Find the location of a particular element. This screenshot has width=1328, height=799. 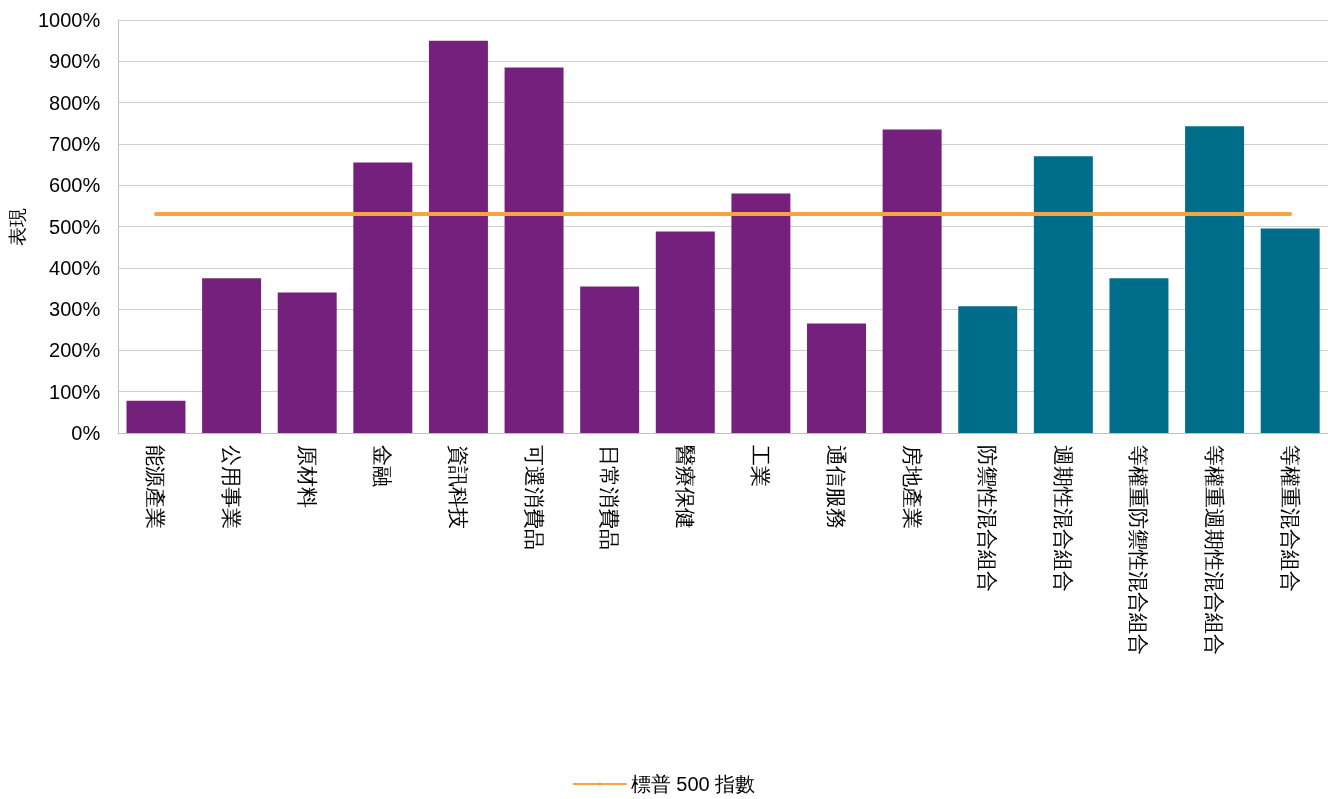

y-tick-label: 100% is located at coordinates (75, 391).